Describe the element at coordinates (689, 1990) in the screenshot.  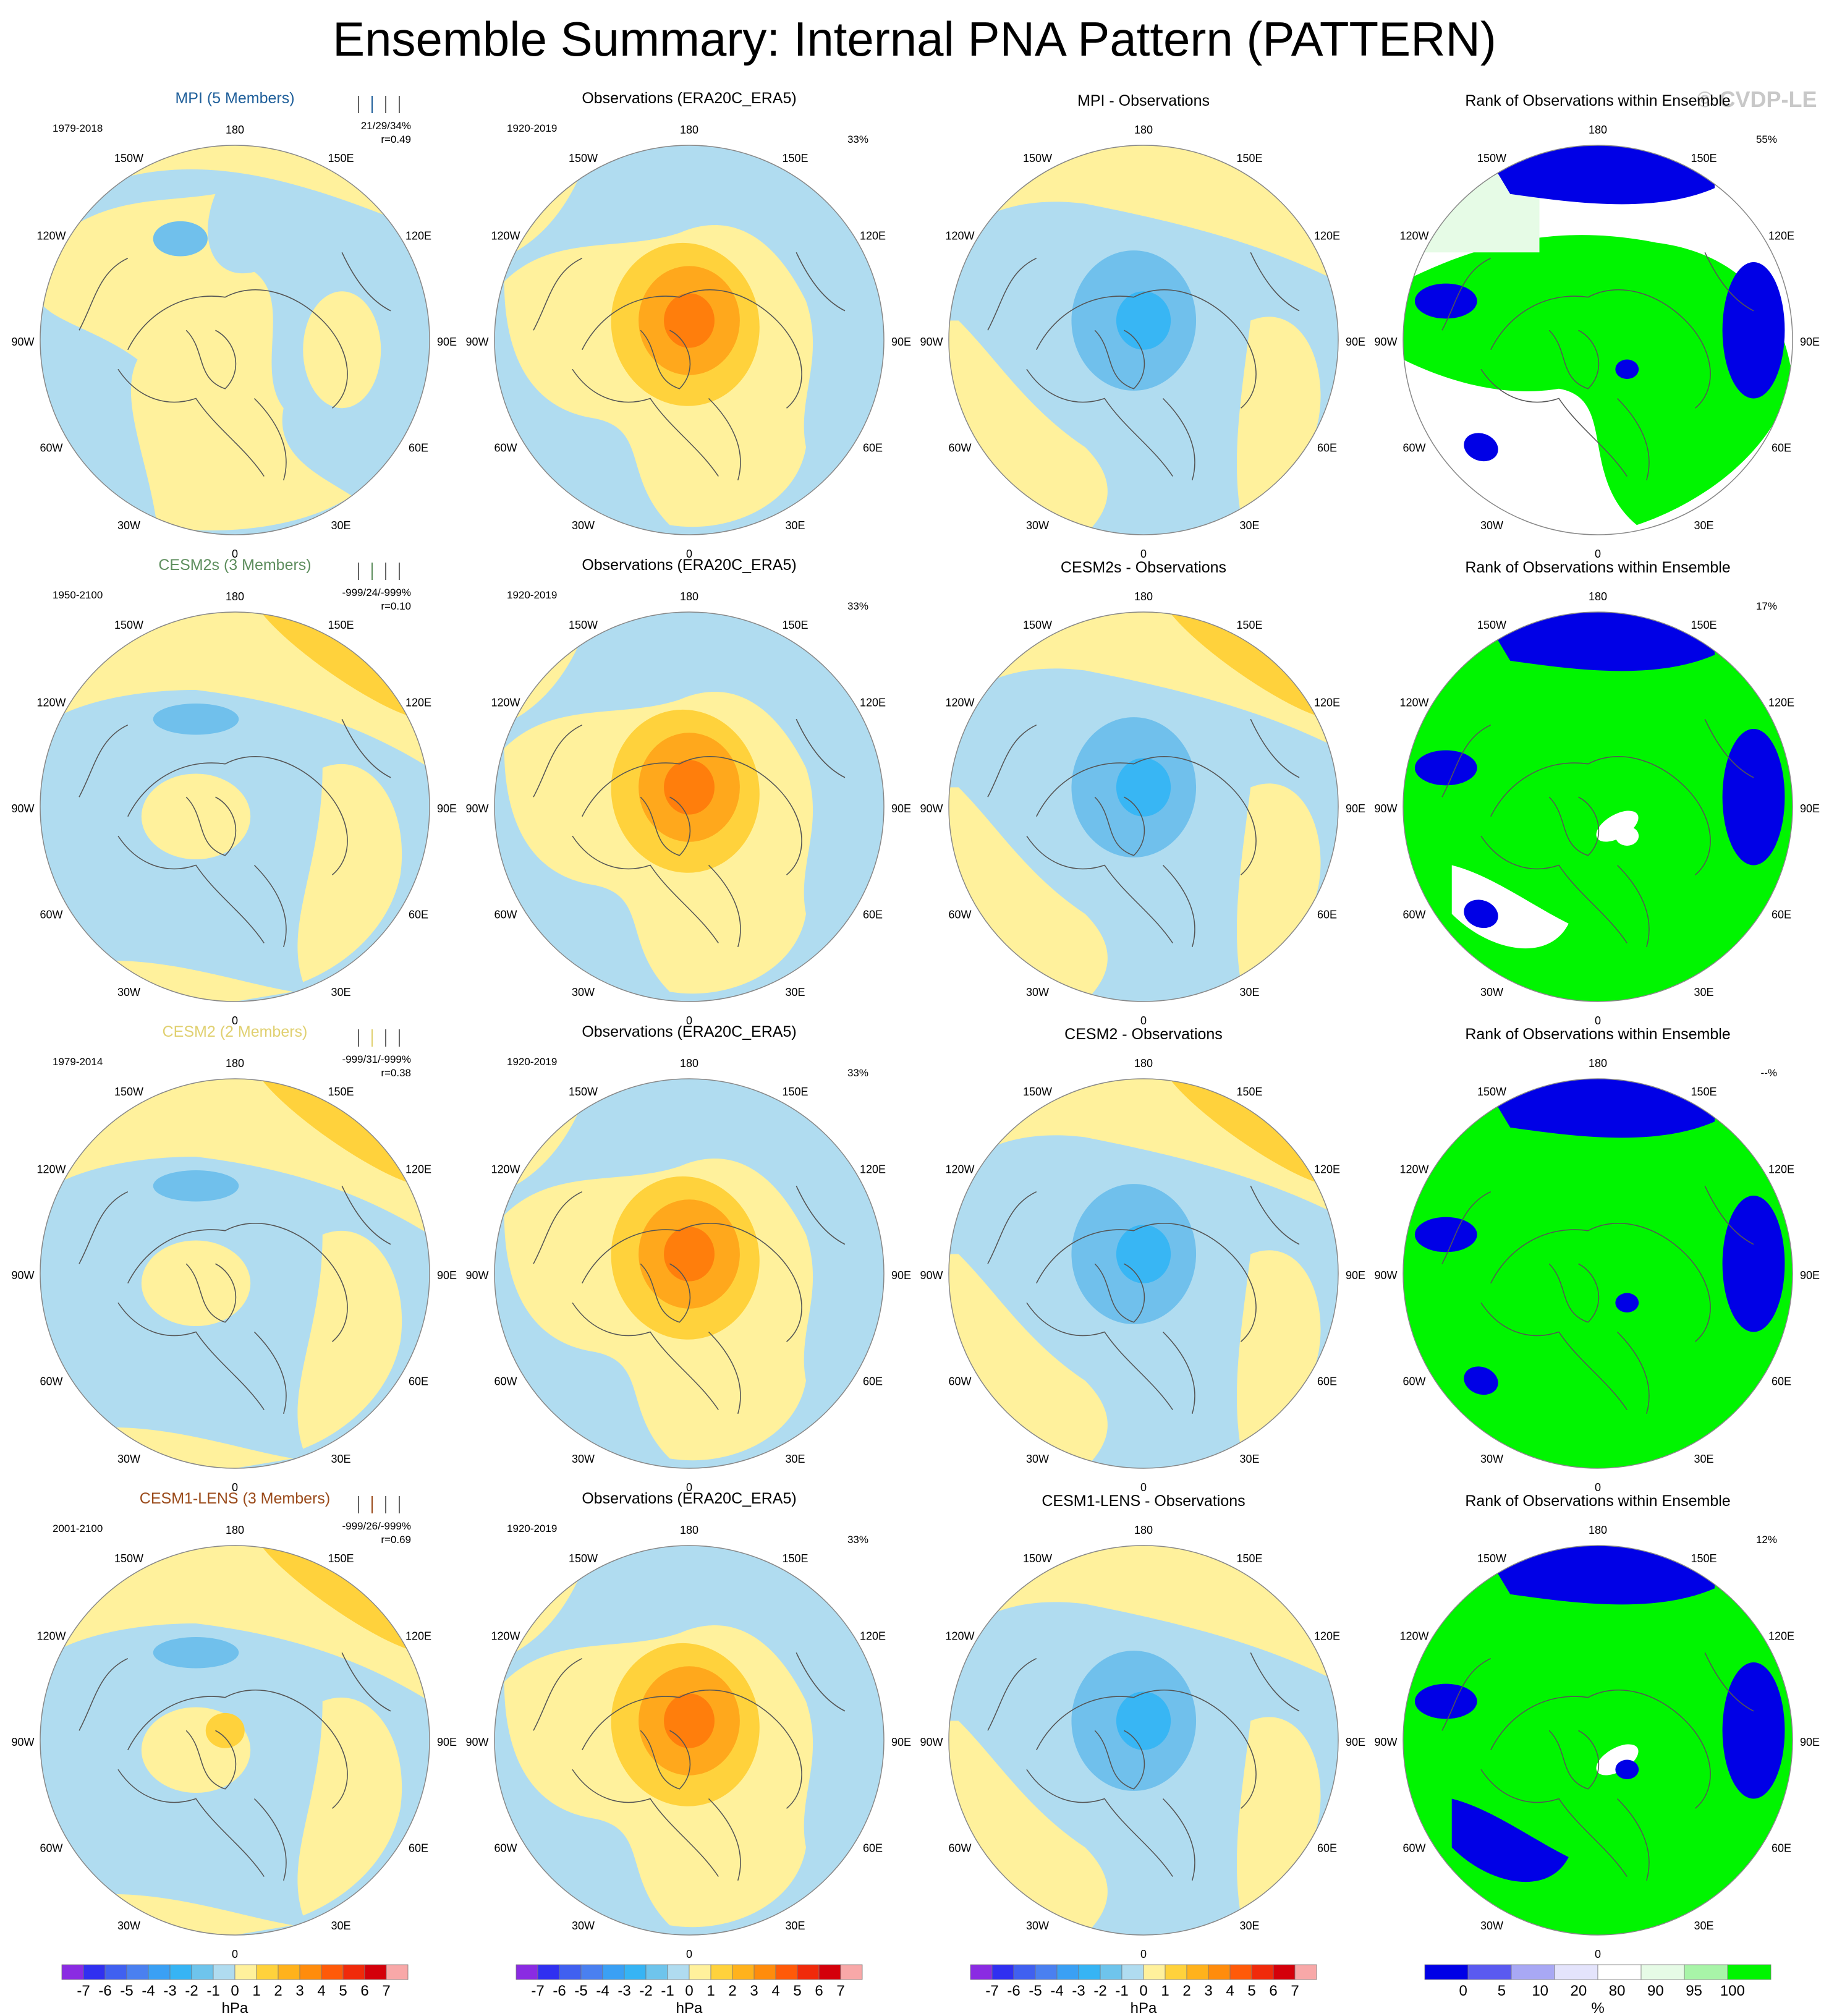
I see `obs-hpa-colorbar: -7 -6 -5 -4 -3 -2 -1 0 1 2 3 4 5 6 7 hPa` at that location.